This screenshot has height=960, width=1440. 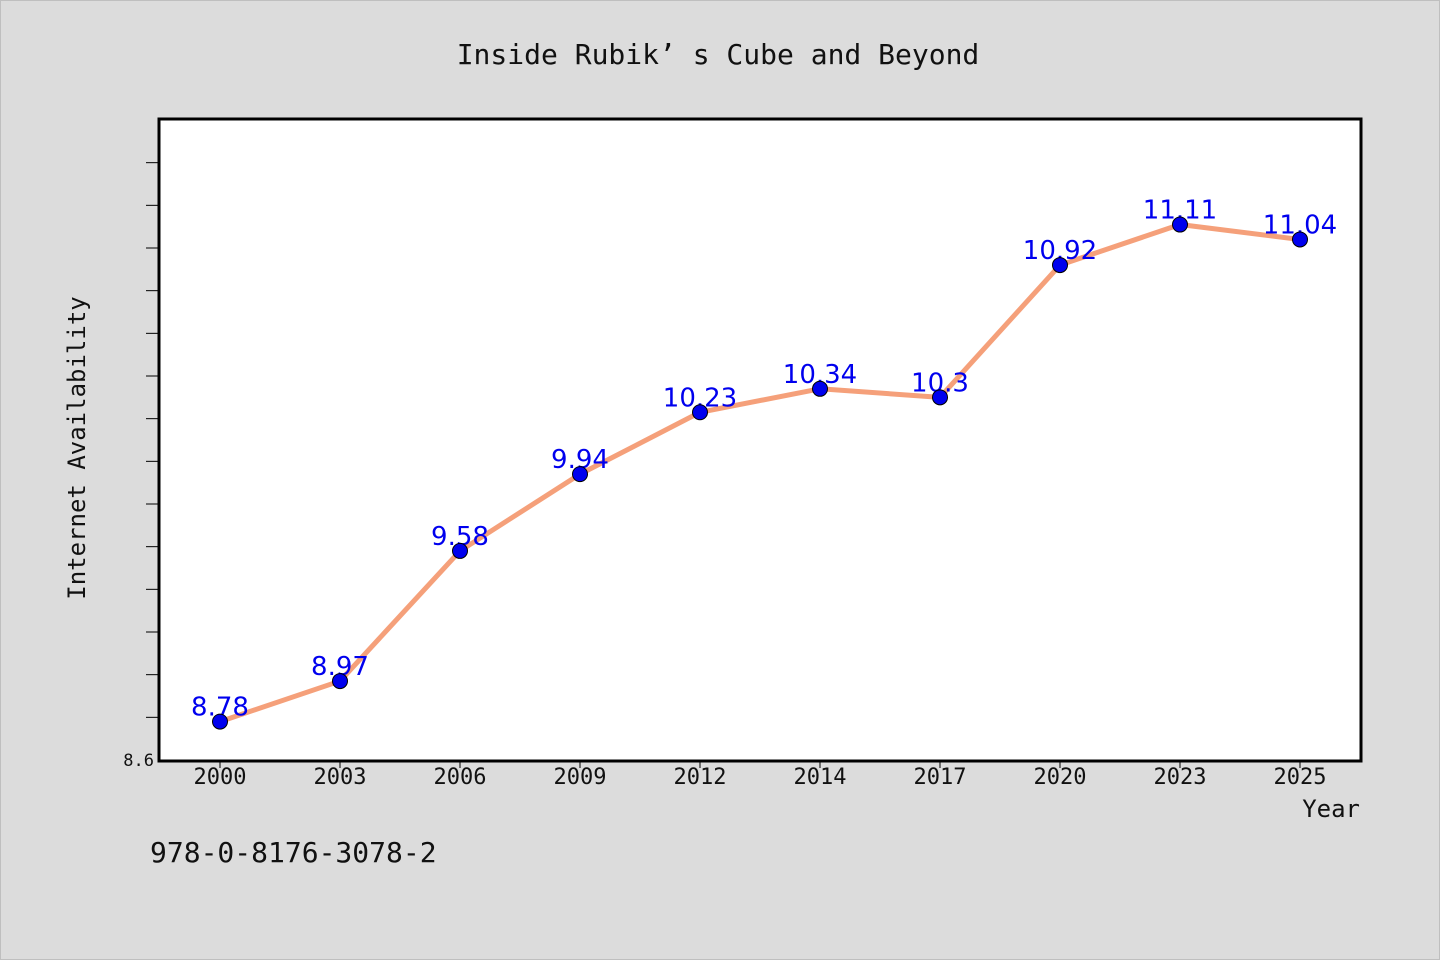 I want to click on isbn-text: 978-0-8176-3078-2, so click(x=293, y=852).